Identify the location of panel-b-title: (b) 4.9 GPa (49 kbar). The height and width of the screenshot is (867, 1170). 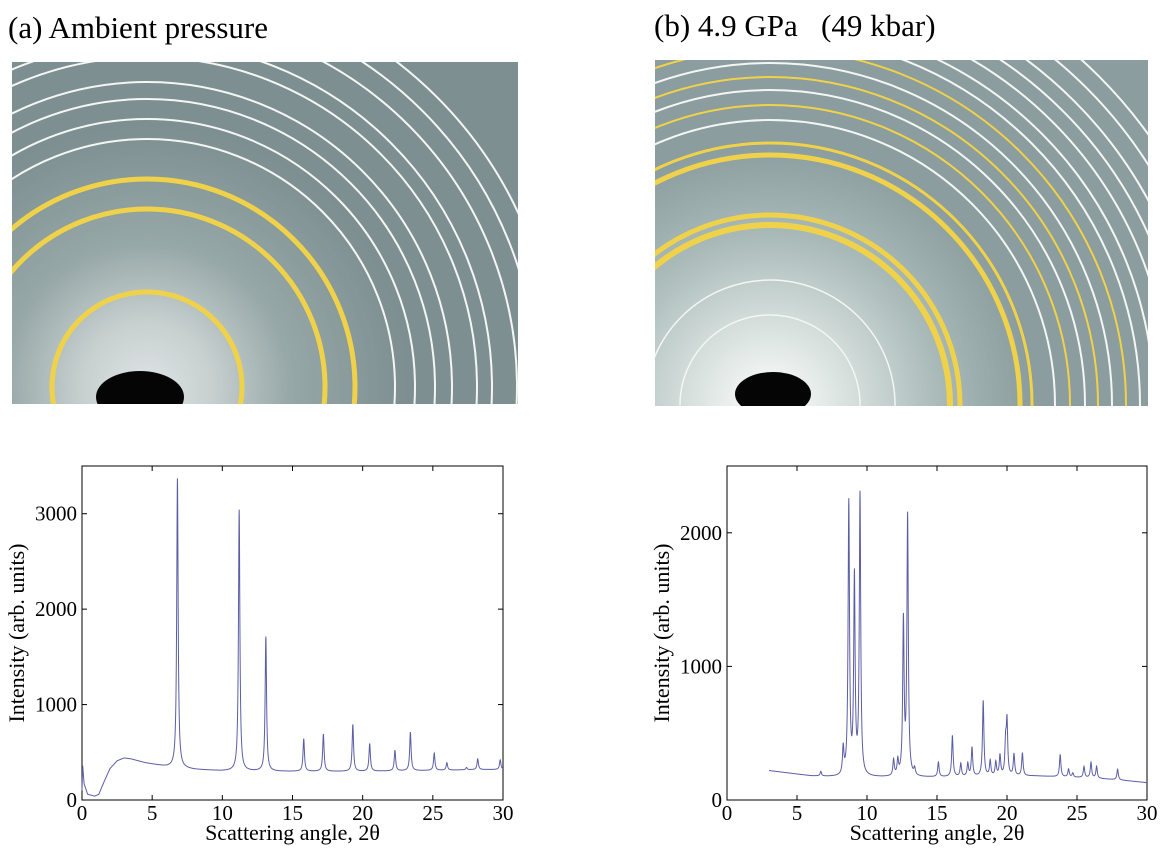
(795, 25).